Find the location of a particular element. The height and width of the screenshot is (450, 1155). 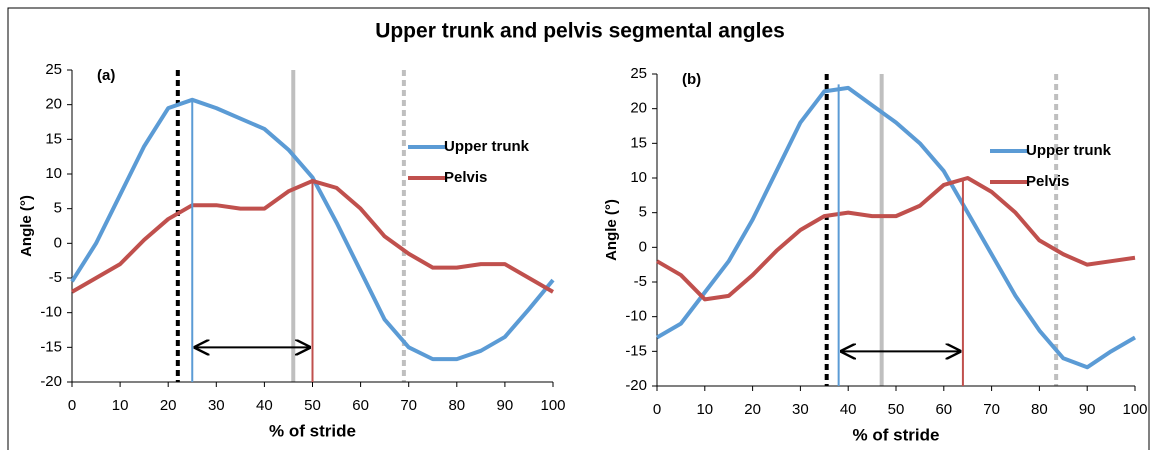

panel-label: (a) is located at coordinates (106, 75).